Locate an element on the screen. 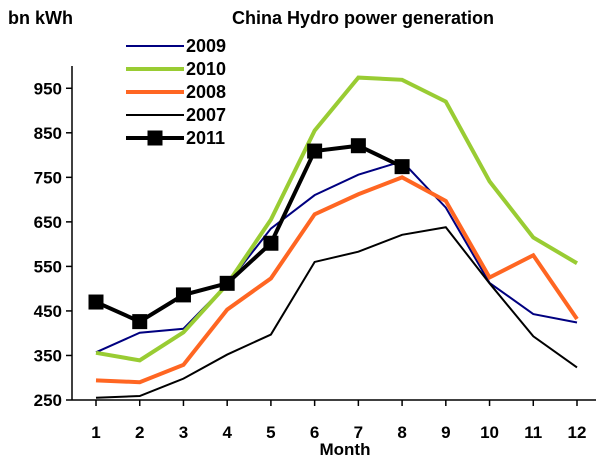 This screenshot has width=596, height=460. y-tick-label: 850 is located at coordinates (48, 133).